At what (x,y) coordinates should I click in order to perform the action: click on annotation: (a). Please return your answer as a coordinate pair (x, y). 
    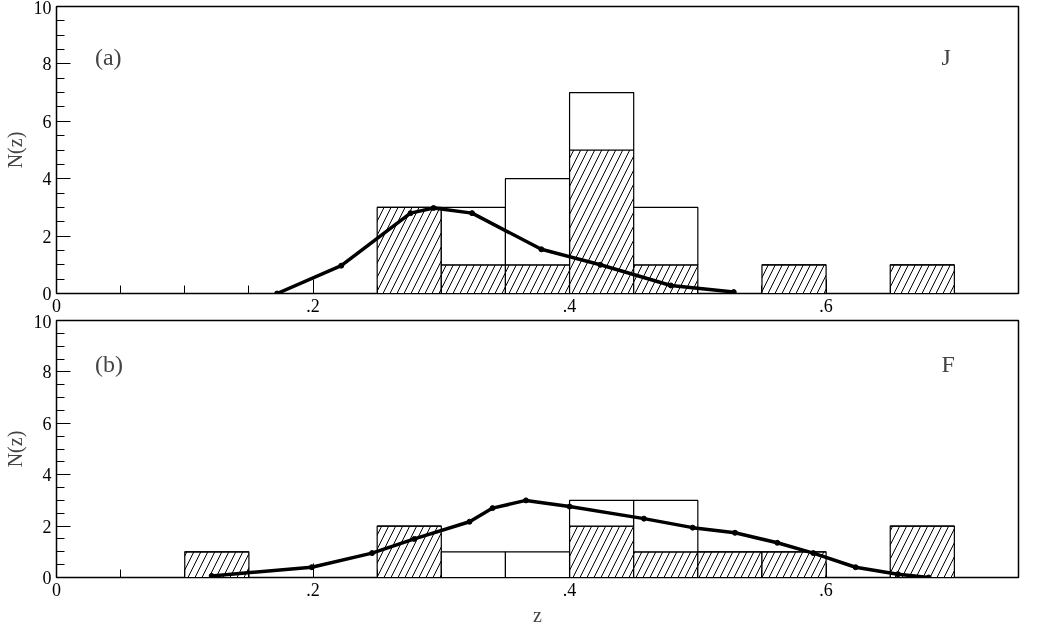
    Looking at the image, I should click on (108, 56).